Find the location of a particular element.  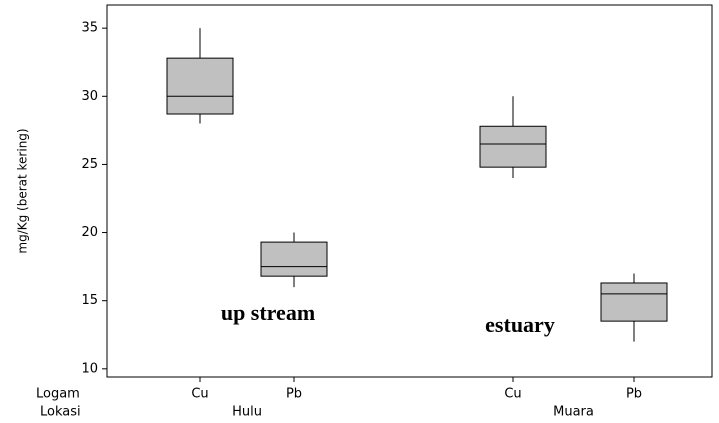

y-tick-label: 25 is located at coordinates (89, 164).